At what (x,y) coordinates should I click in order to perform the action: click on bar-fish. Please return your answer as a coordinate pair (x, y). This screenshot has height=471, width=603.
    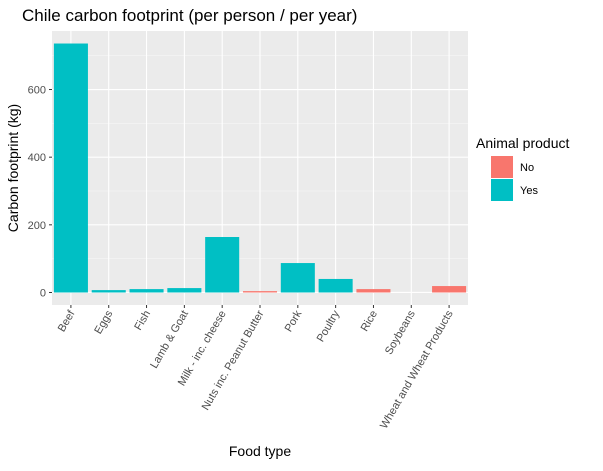
    Looking at the image, I should click on (147, 290).